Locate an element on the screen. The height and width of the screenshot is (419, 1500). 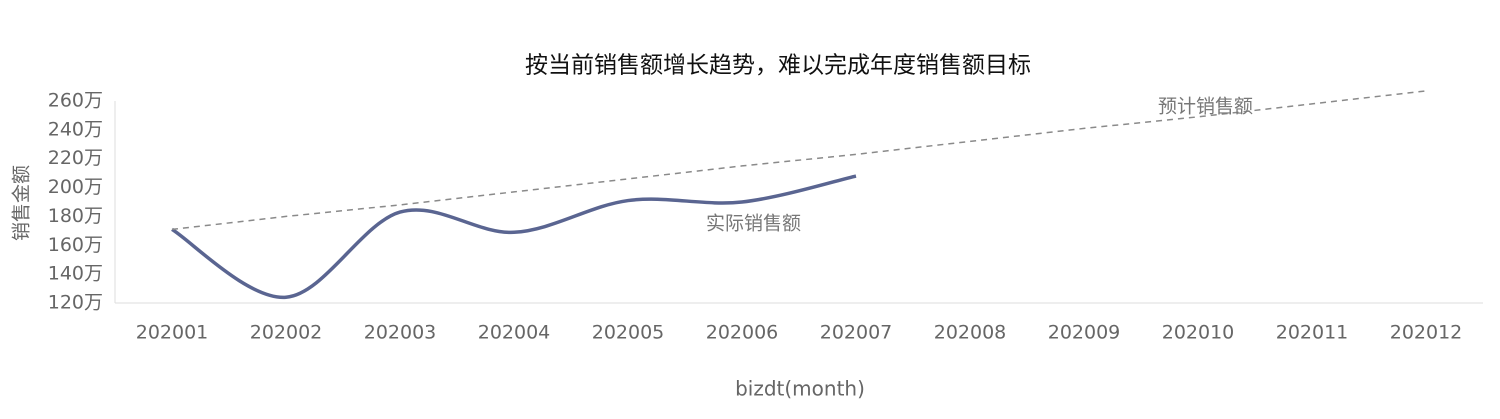
x-tick-label: 202012 is located at coordinates (1426, 333).